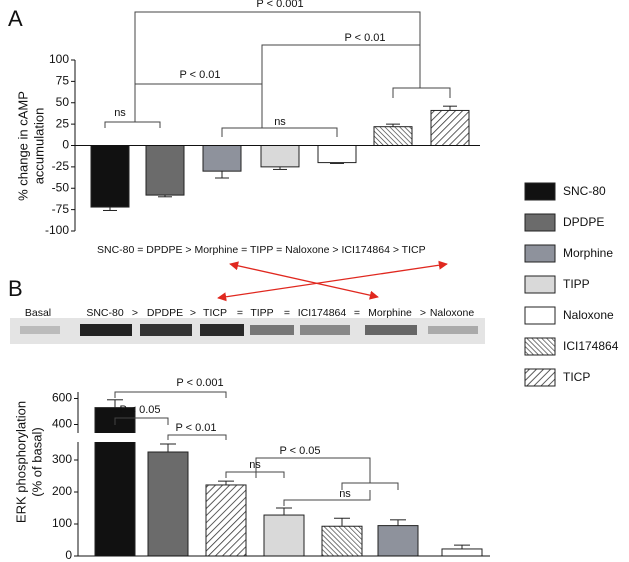 This screenshot has width=629, height=562. What do you see at coordinates (588, 253) in the screenshot?
I see `legend-label: Morphine` at bounding box center [588, 253].